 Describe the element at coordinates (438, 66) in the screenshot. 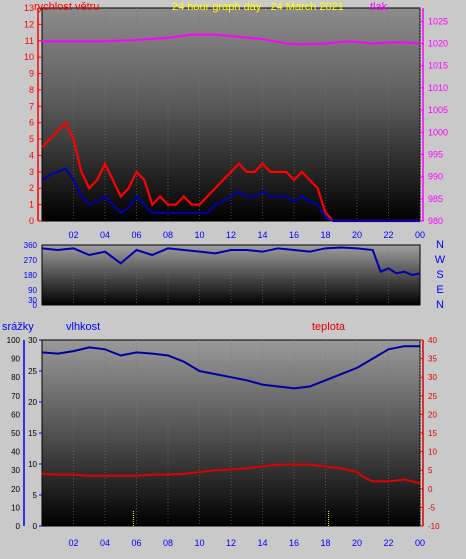

I see `pressure-y-tick-label: 1015` at that location.